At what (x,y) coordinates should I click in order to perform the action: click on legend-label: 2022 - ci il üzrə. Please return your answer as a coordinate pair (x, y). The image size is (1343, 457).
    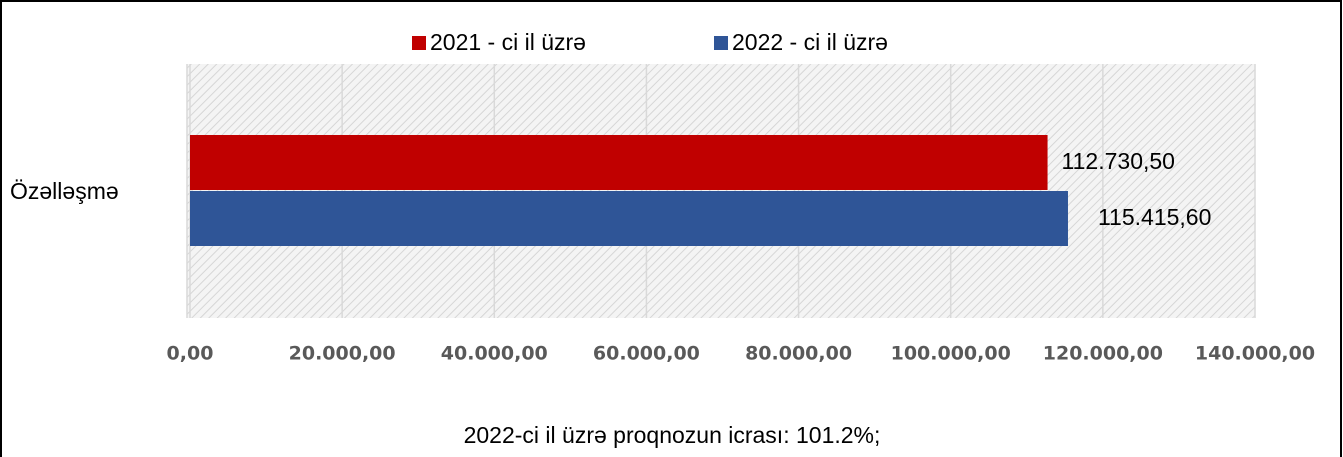
    Looking at the image, I should click on (810, 42).